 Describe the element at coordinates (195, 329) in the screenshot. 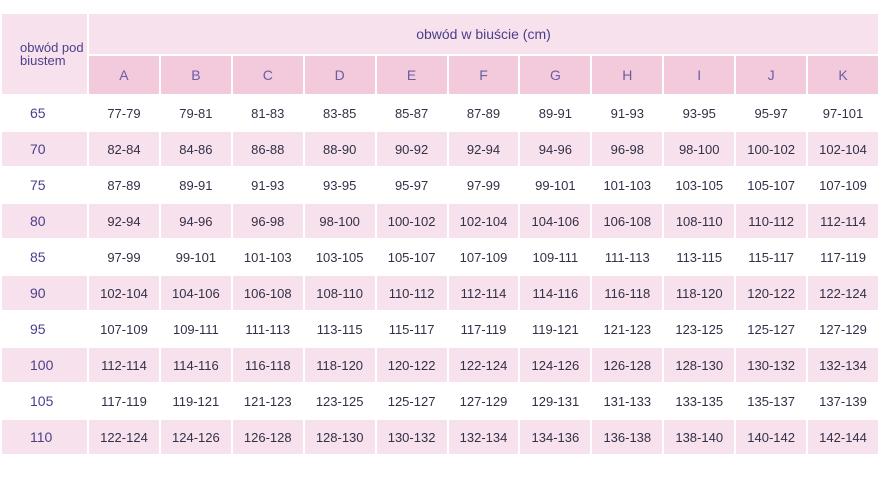

I see `size-cell: 109-111` at that location.